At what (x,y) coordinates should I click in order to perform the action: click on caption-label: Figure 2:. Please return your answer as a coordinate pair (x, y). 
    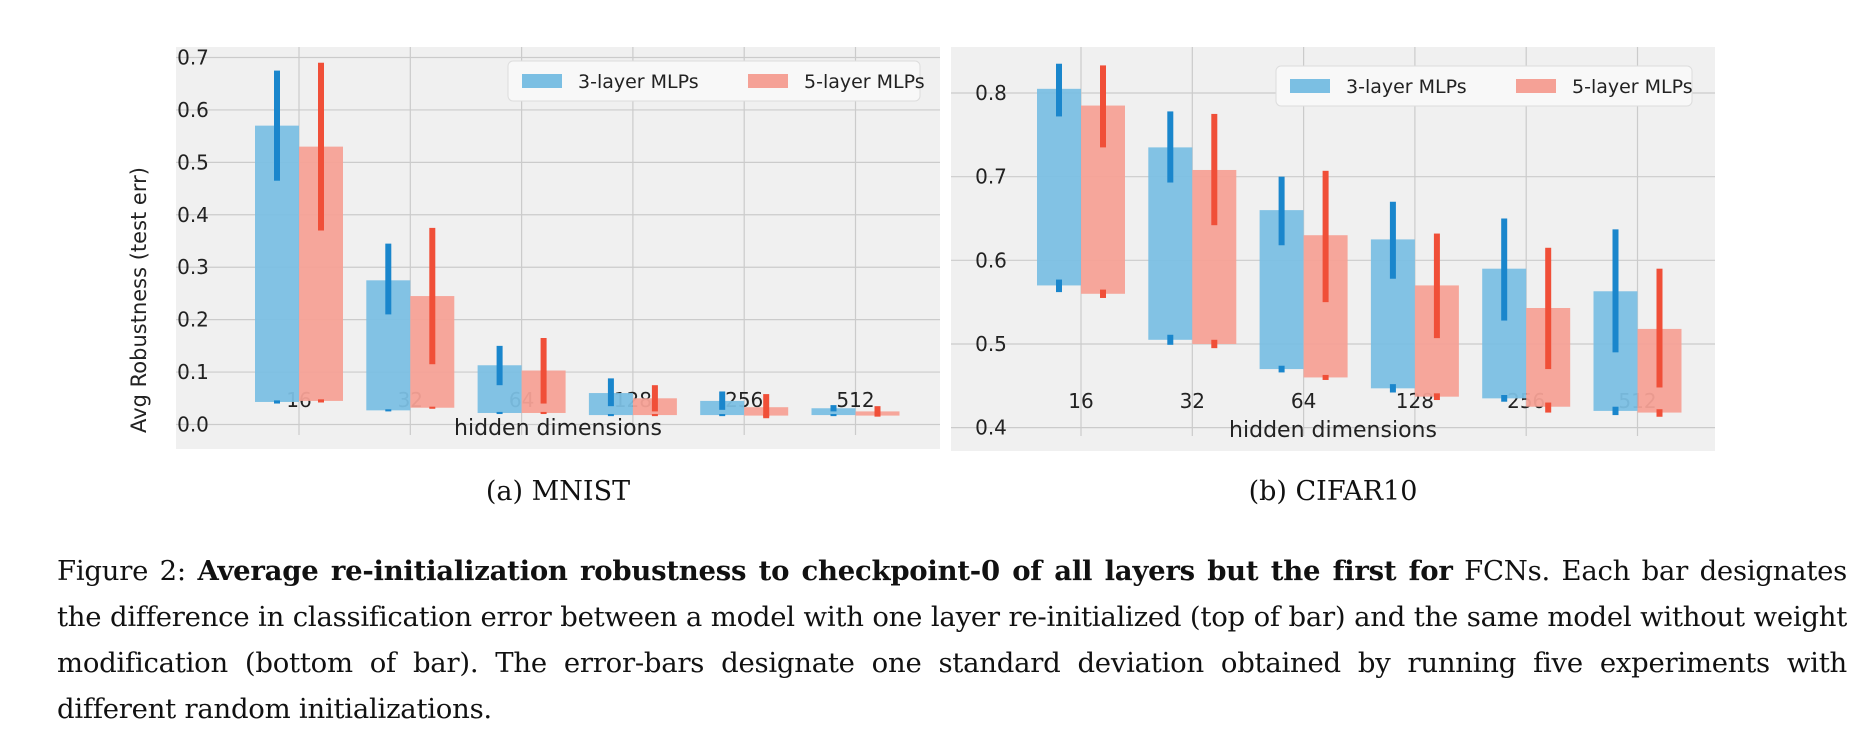
    Looking at the image, I should click on (121, 571).